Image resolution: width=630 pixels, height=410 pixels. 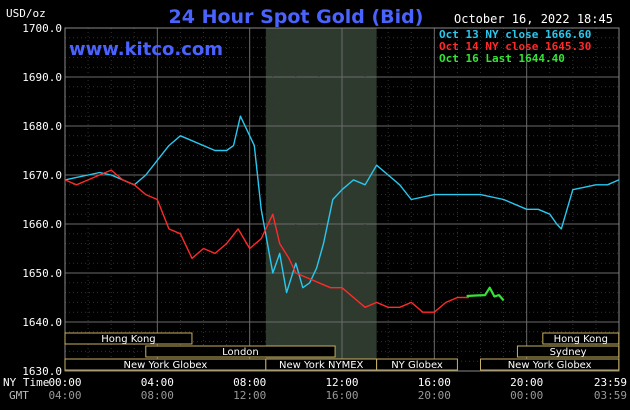 I want to click on legend-item-oct14: Oct 14 NY close 1645.30, so click(x=515, y=46).